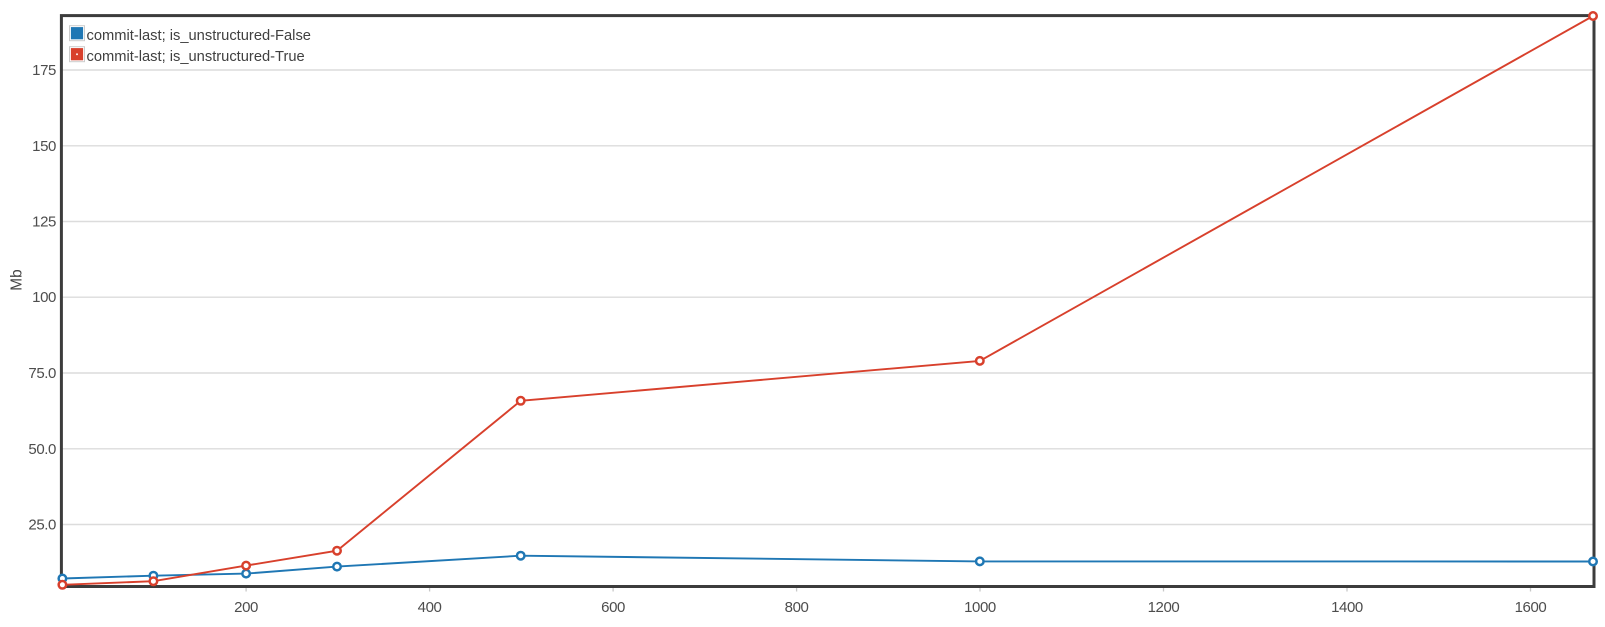 This screenshot has width=1605, height=627. Describe the element at coordinates (430, 607) in the screenshot. I see `svg-text: 400` at that location.